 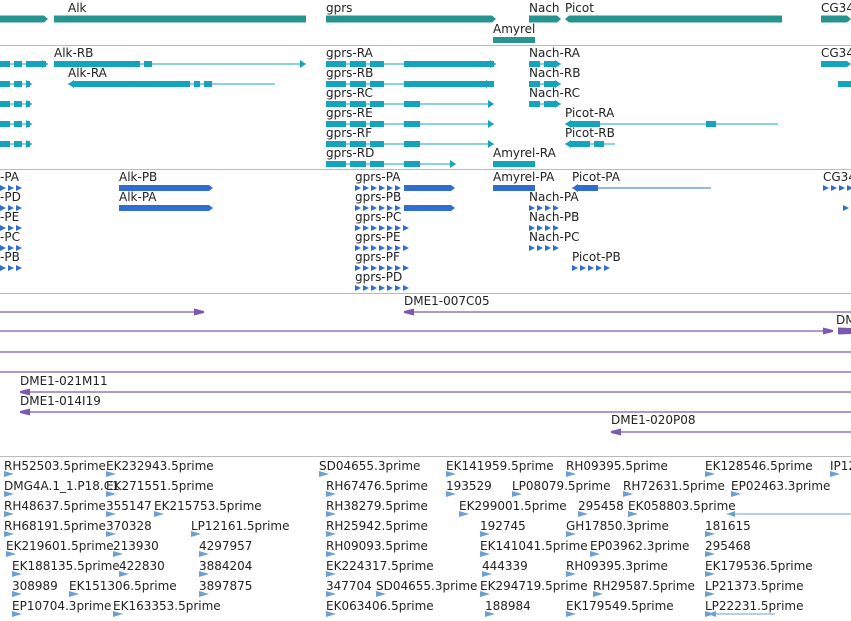 What do you see at coordinates (731, 432) in the screenshot?
I see `clone-dme1-020p08` at bounding box center [731, 432].